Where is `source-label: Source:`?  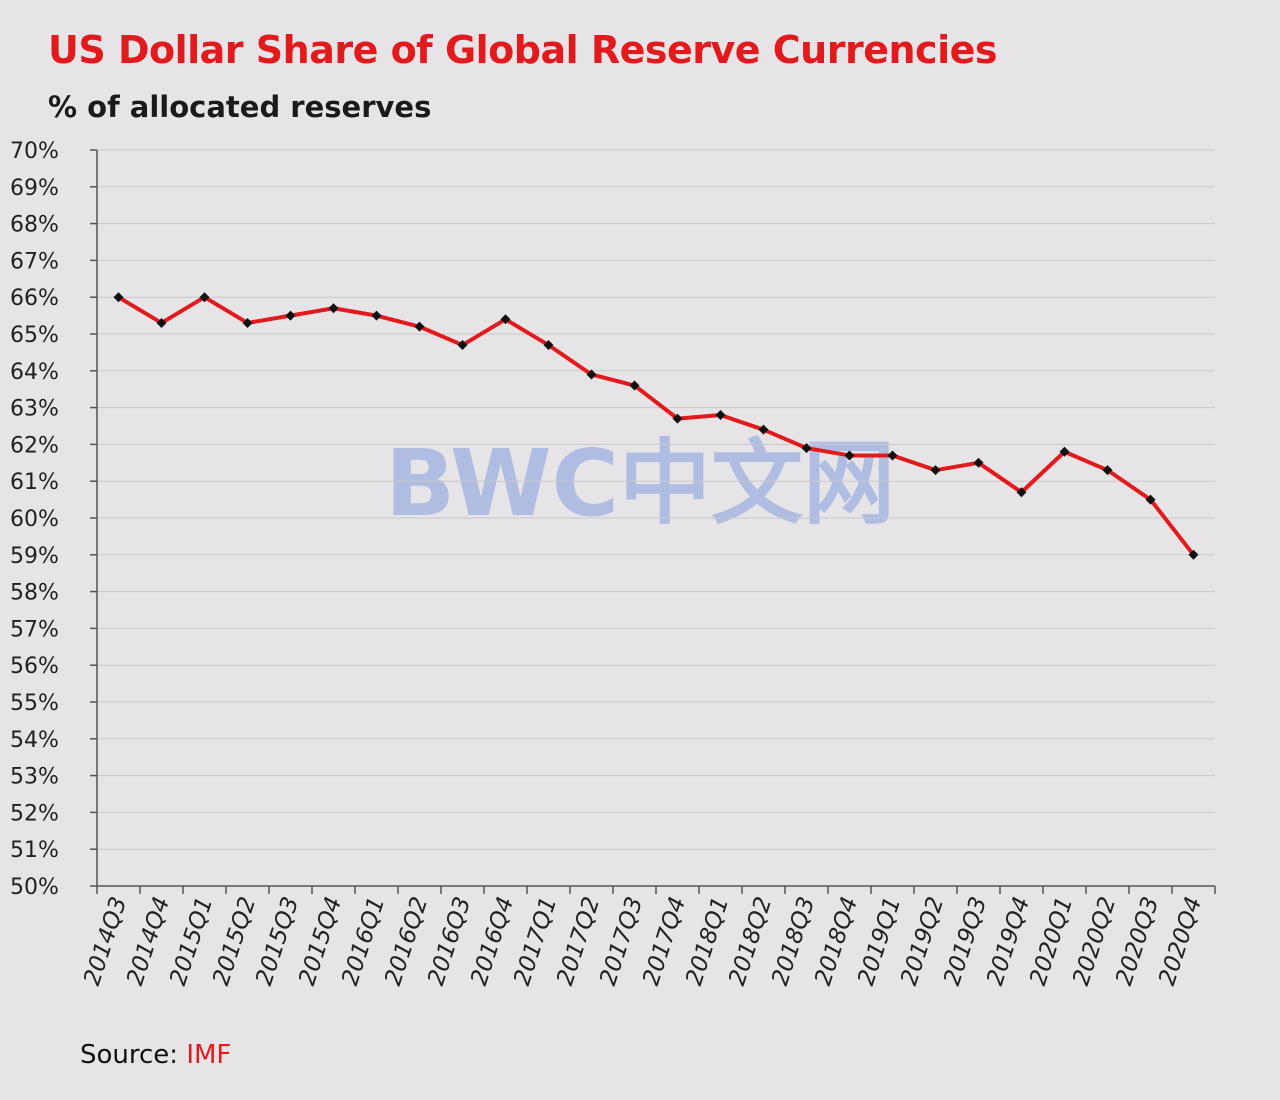 source-label: Source: is located at coordinates (133, 1055).